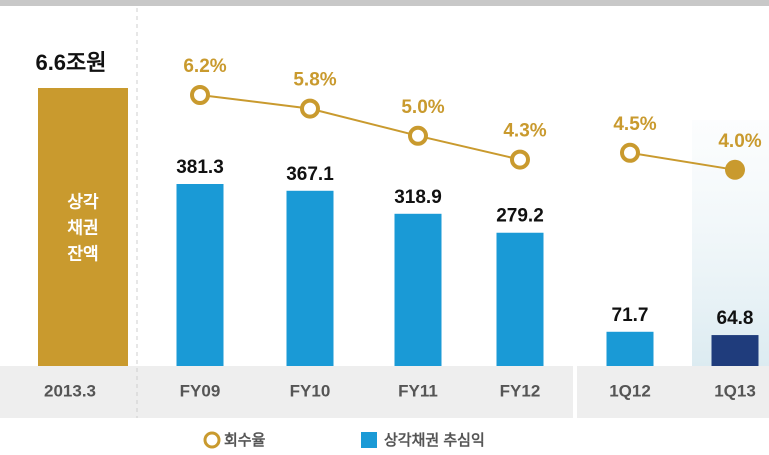  Describe the element at coordinates (735, 390) in the screenshot. I see `category-label: 1Q13` at that location.